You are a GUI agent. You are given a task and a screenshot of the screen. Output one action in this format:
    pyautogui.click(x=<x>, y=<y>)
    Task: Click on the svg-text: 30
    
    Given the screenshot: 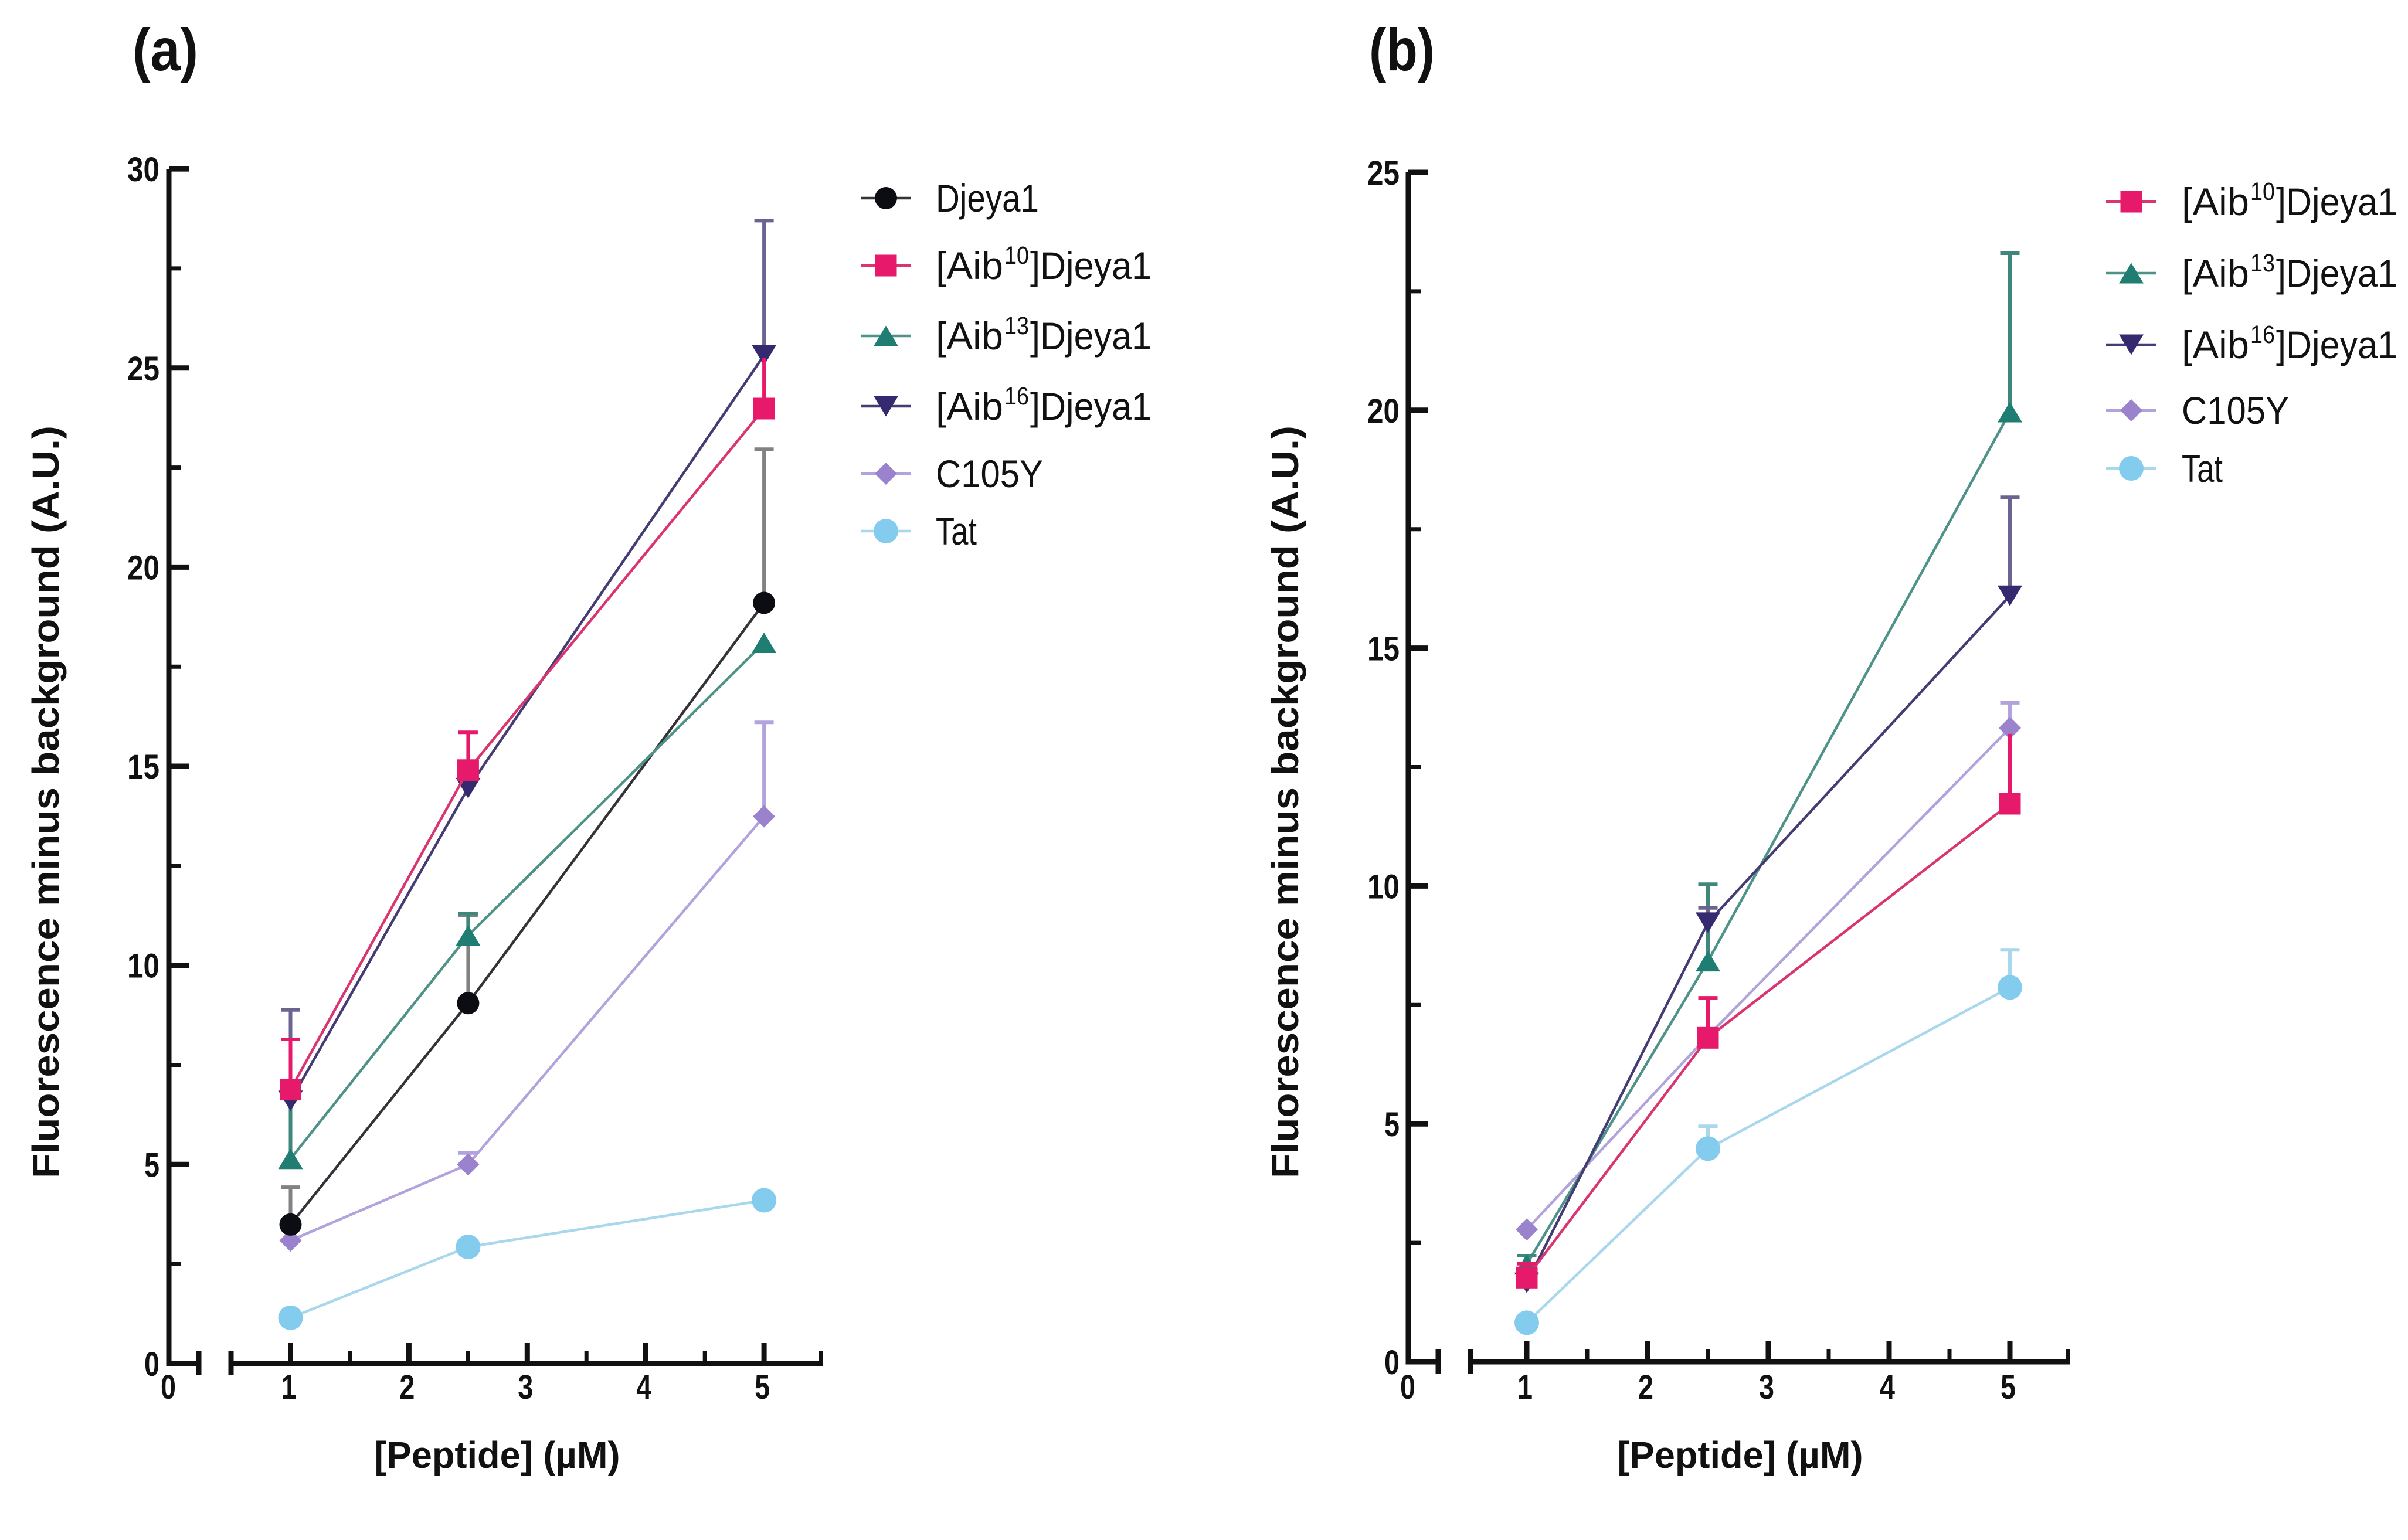 What is the action you would take?
    pyautogui.click(x=143, y=170)
    